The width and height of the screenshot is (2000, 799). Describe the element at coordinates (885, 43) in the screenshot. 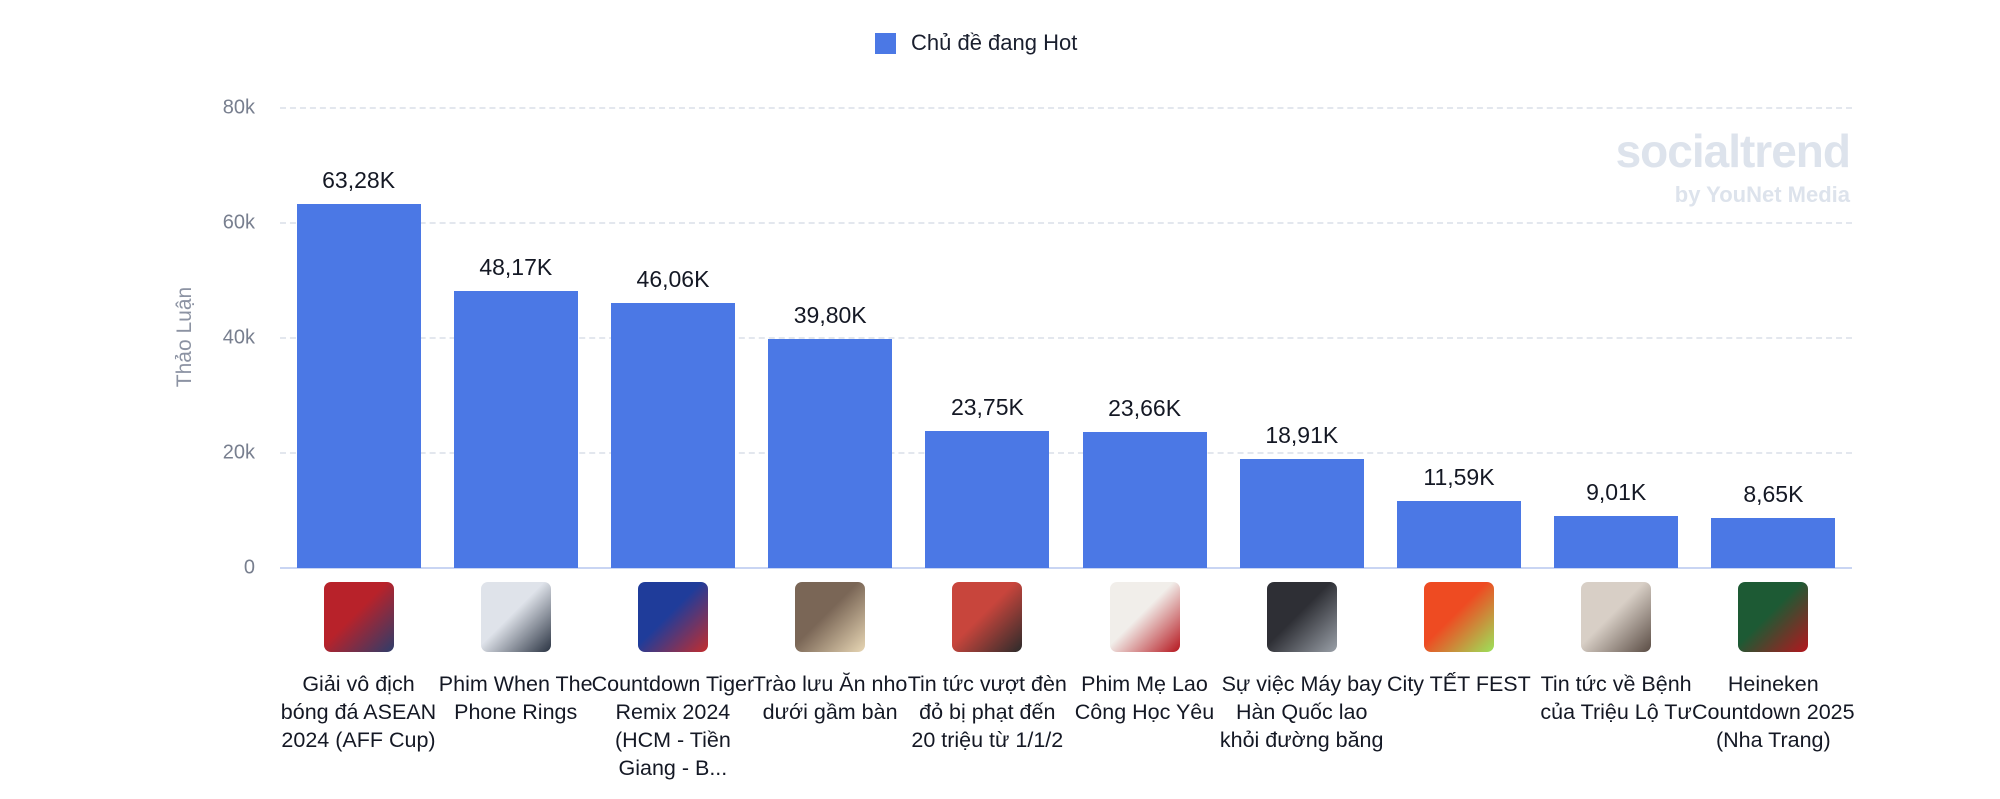

I see `legend-swatch` at that location.